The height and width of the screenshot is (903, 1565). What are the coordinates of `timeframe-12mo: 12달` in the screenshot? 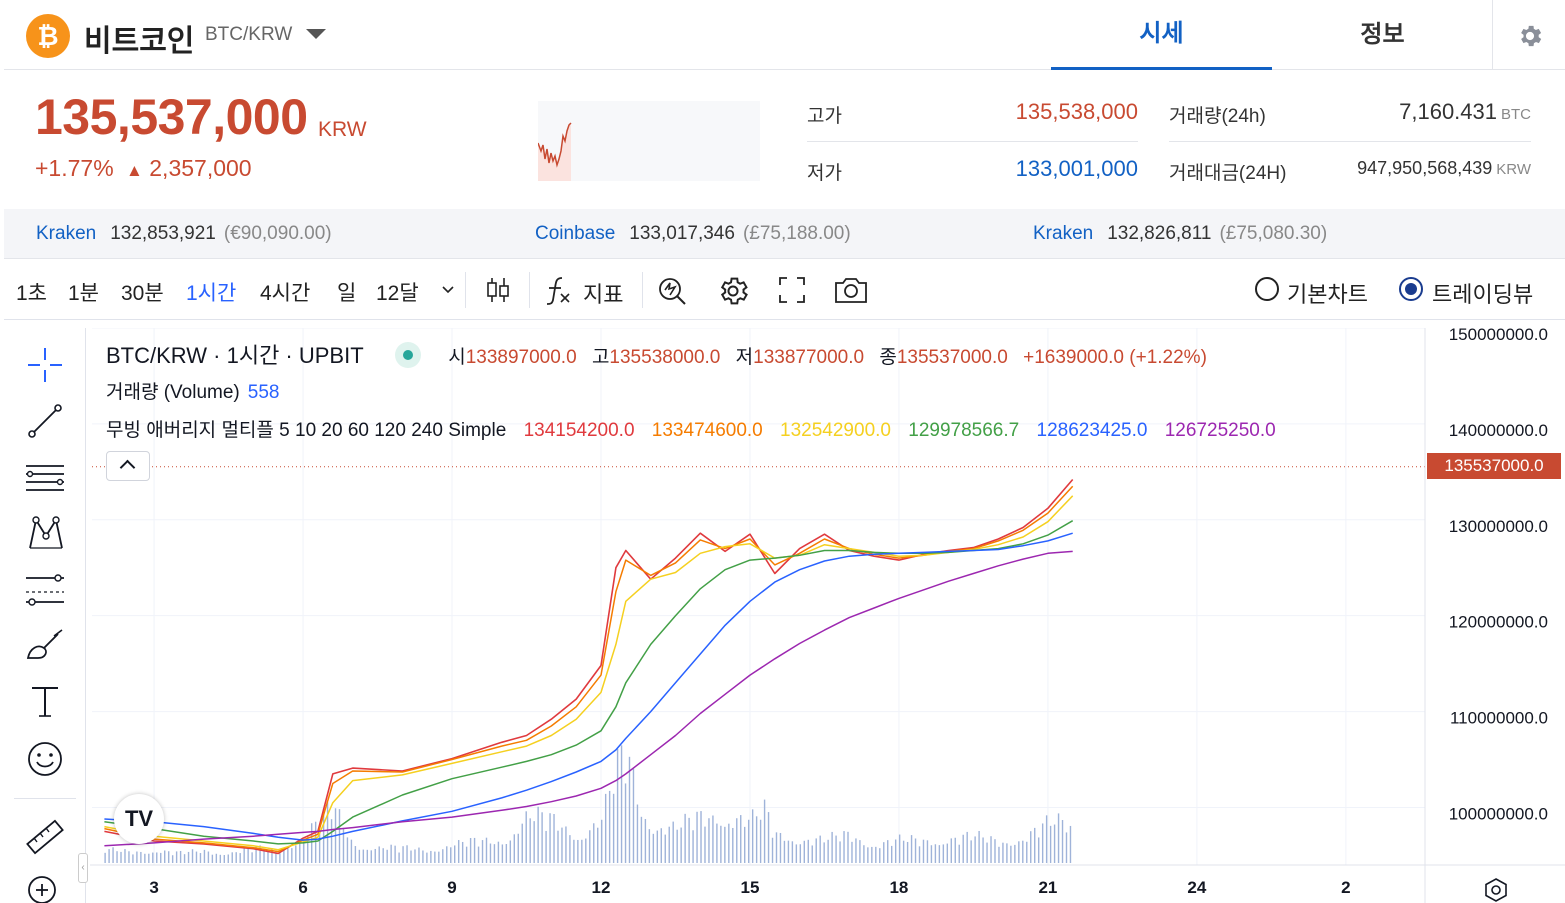 It's located at (397, 293).